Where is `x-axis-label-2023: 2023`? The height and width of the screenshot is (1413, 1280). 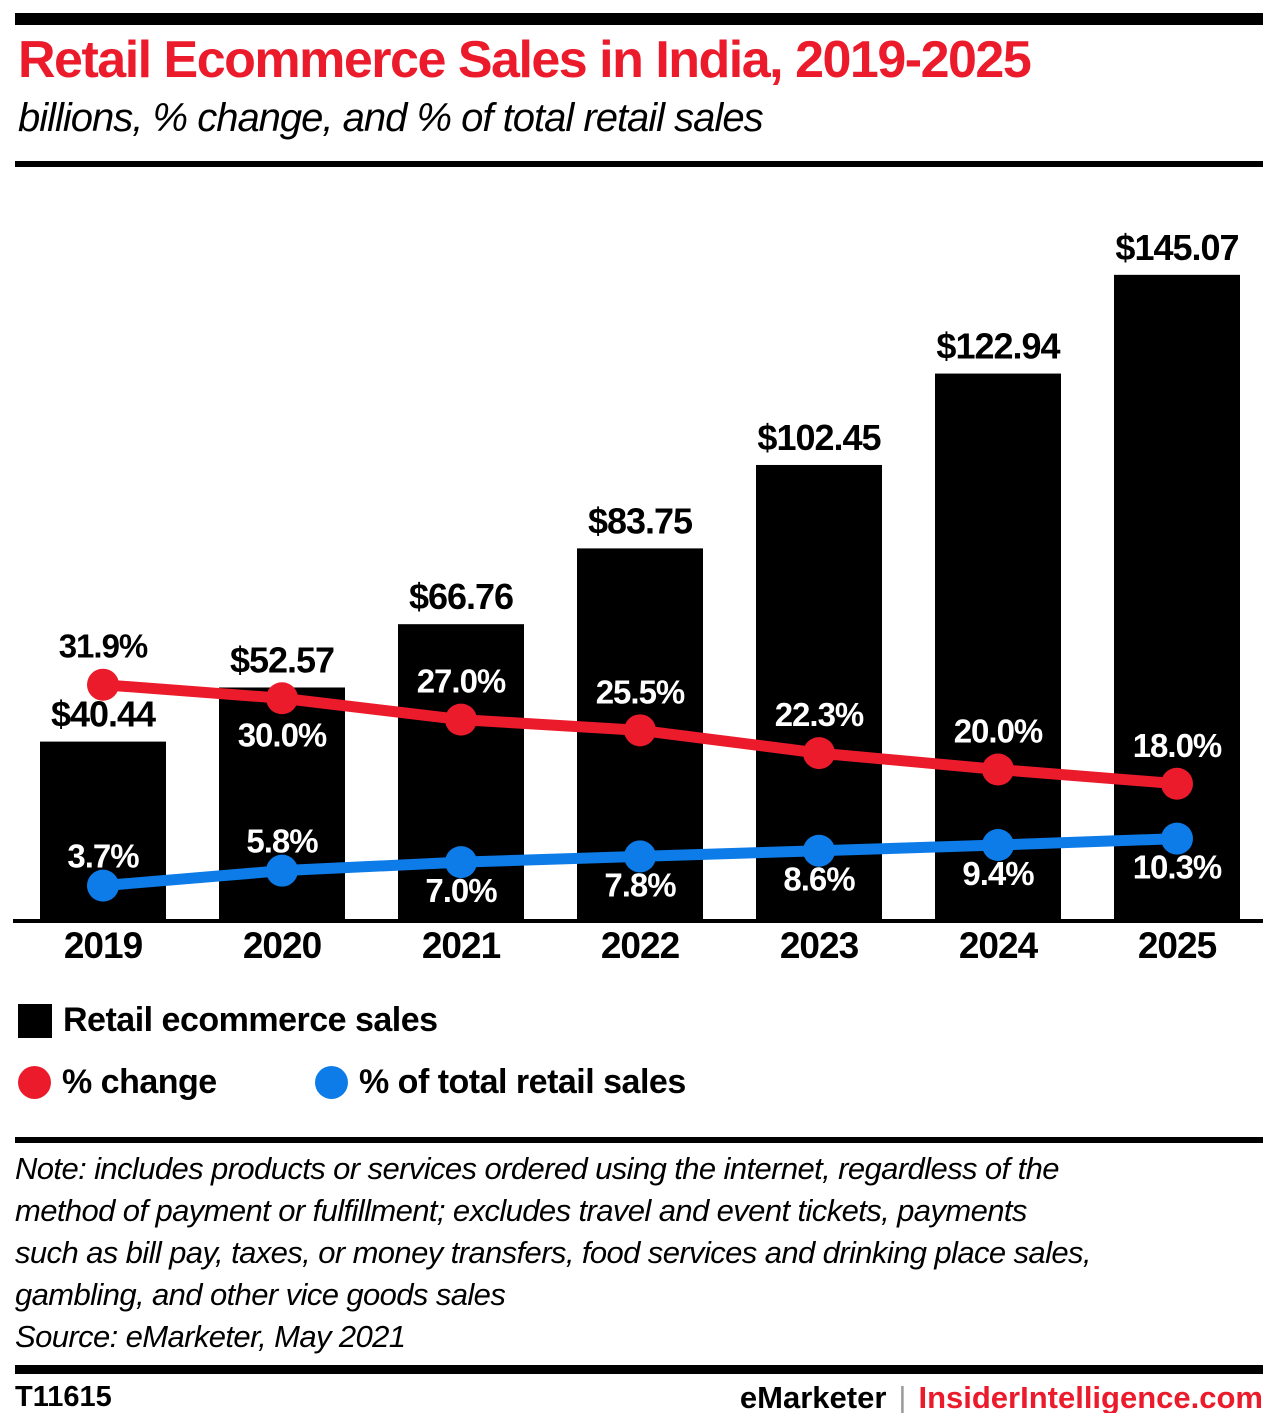 x-axis-label-2023: 2023 is located at coordinates (819, 945).